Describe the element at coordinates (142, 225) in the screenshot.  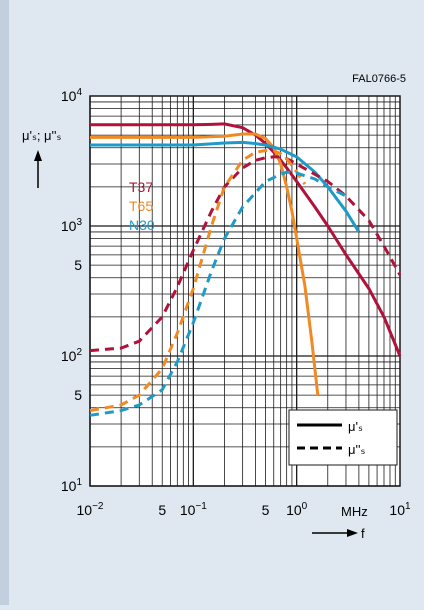
I see `series-label-n30: N30` at that location.